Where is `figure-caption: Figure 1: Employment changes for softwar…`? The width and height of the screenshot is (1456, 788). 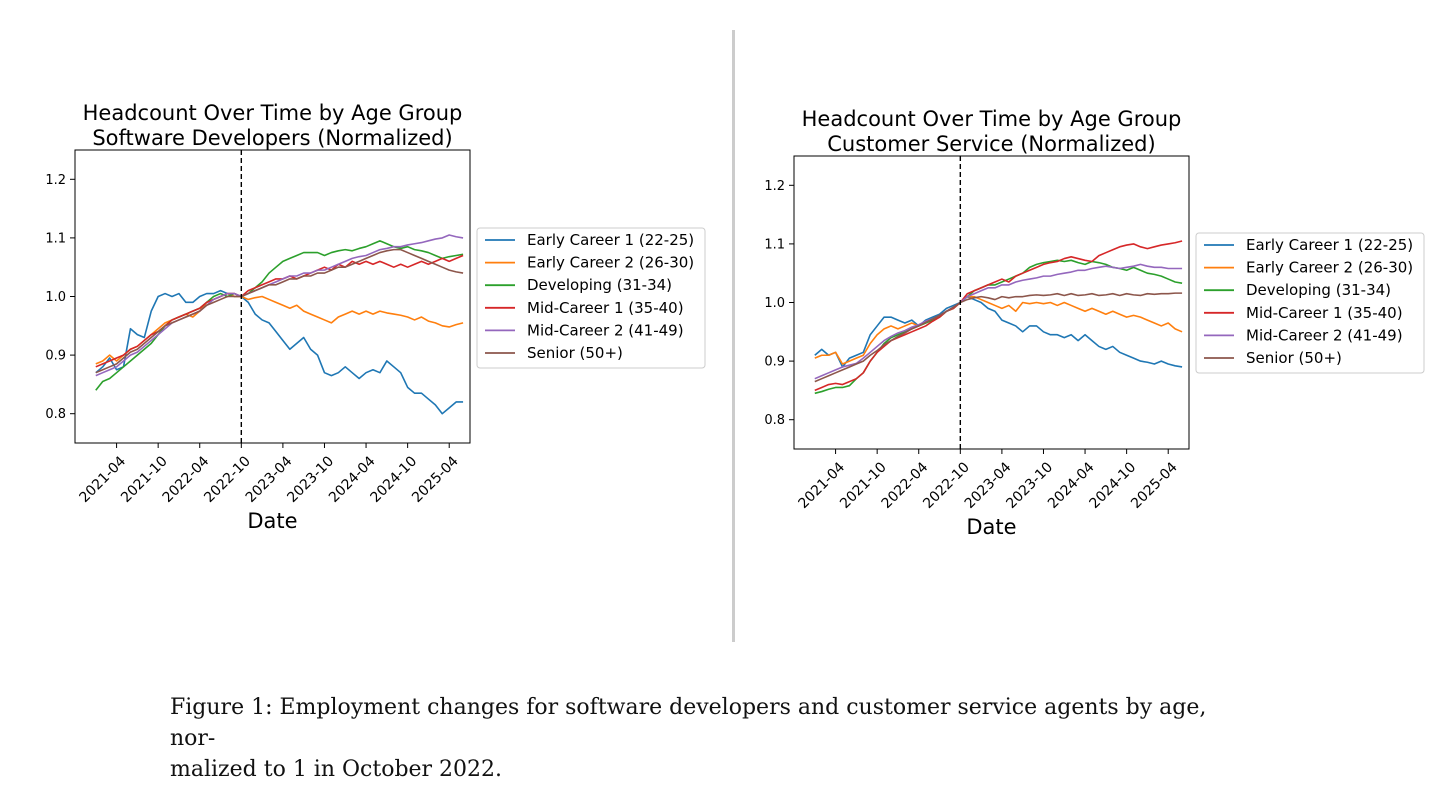 figure-caption: Figure 1: Employment changes for softwar… is located at coordinates (700, 738).